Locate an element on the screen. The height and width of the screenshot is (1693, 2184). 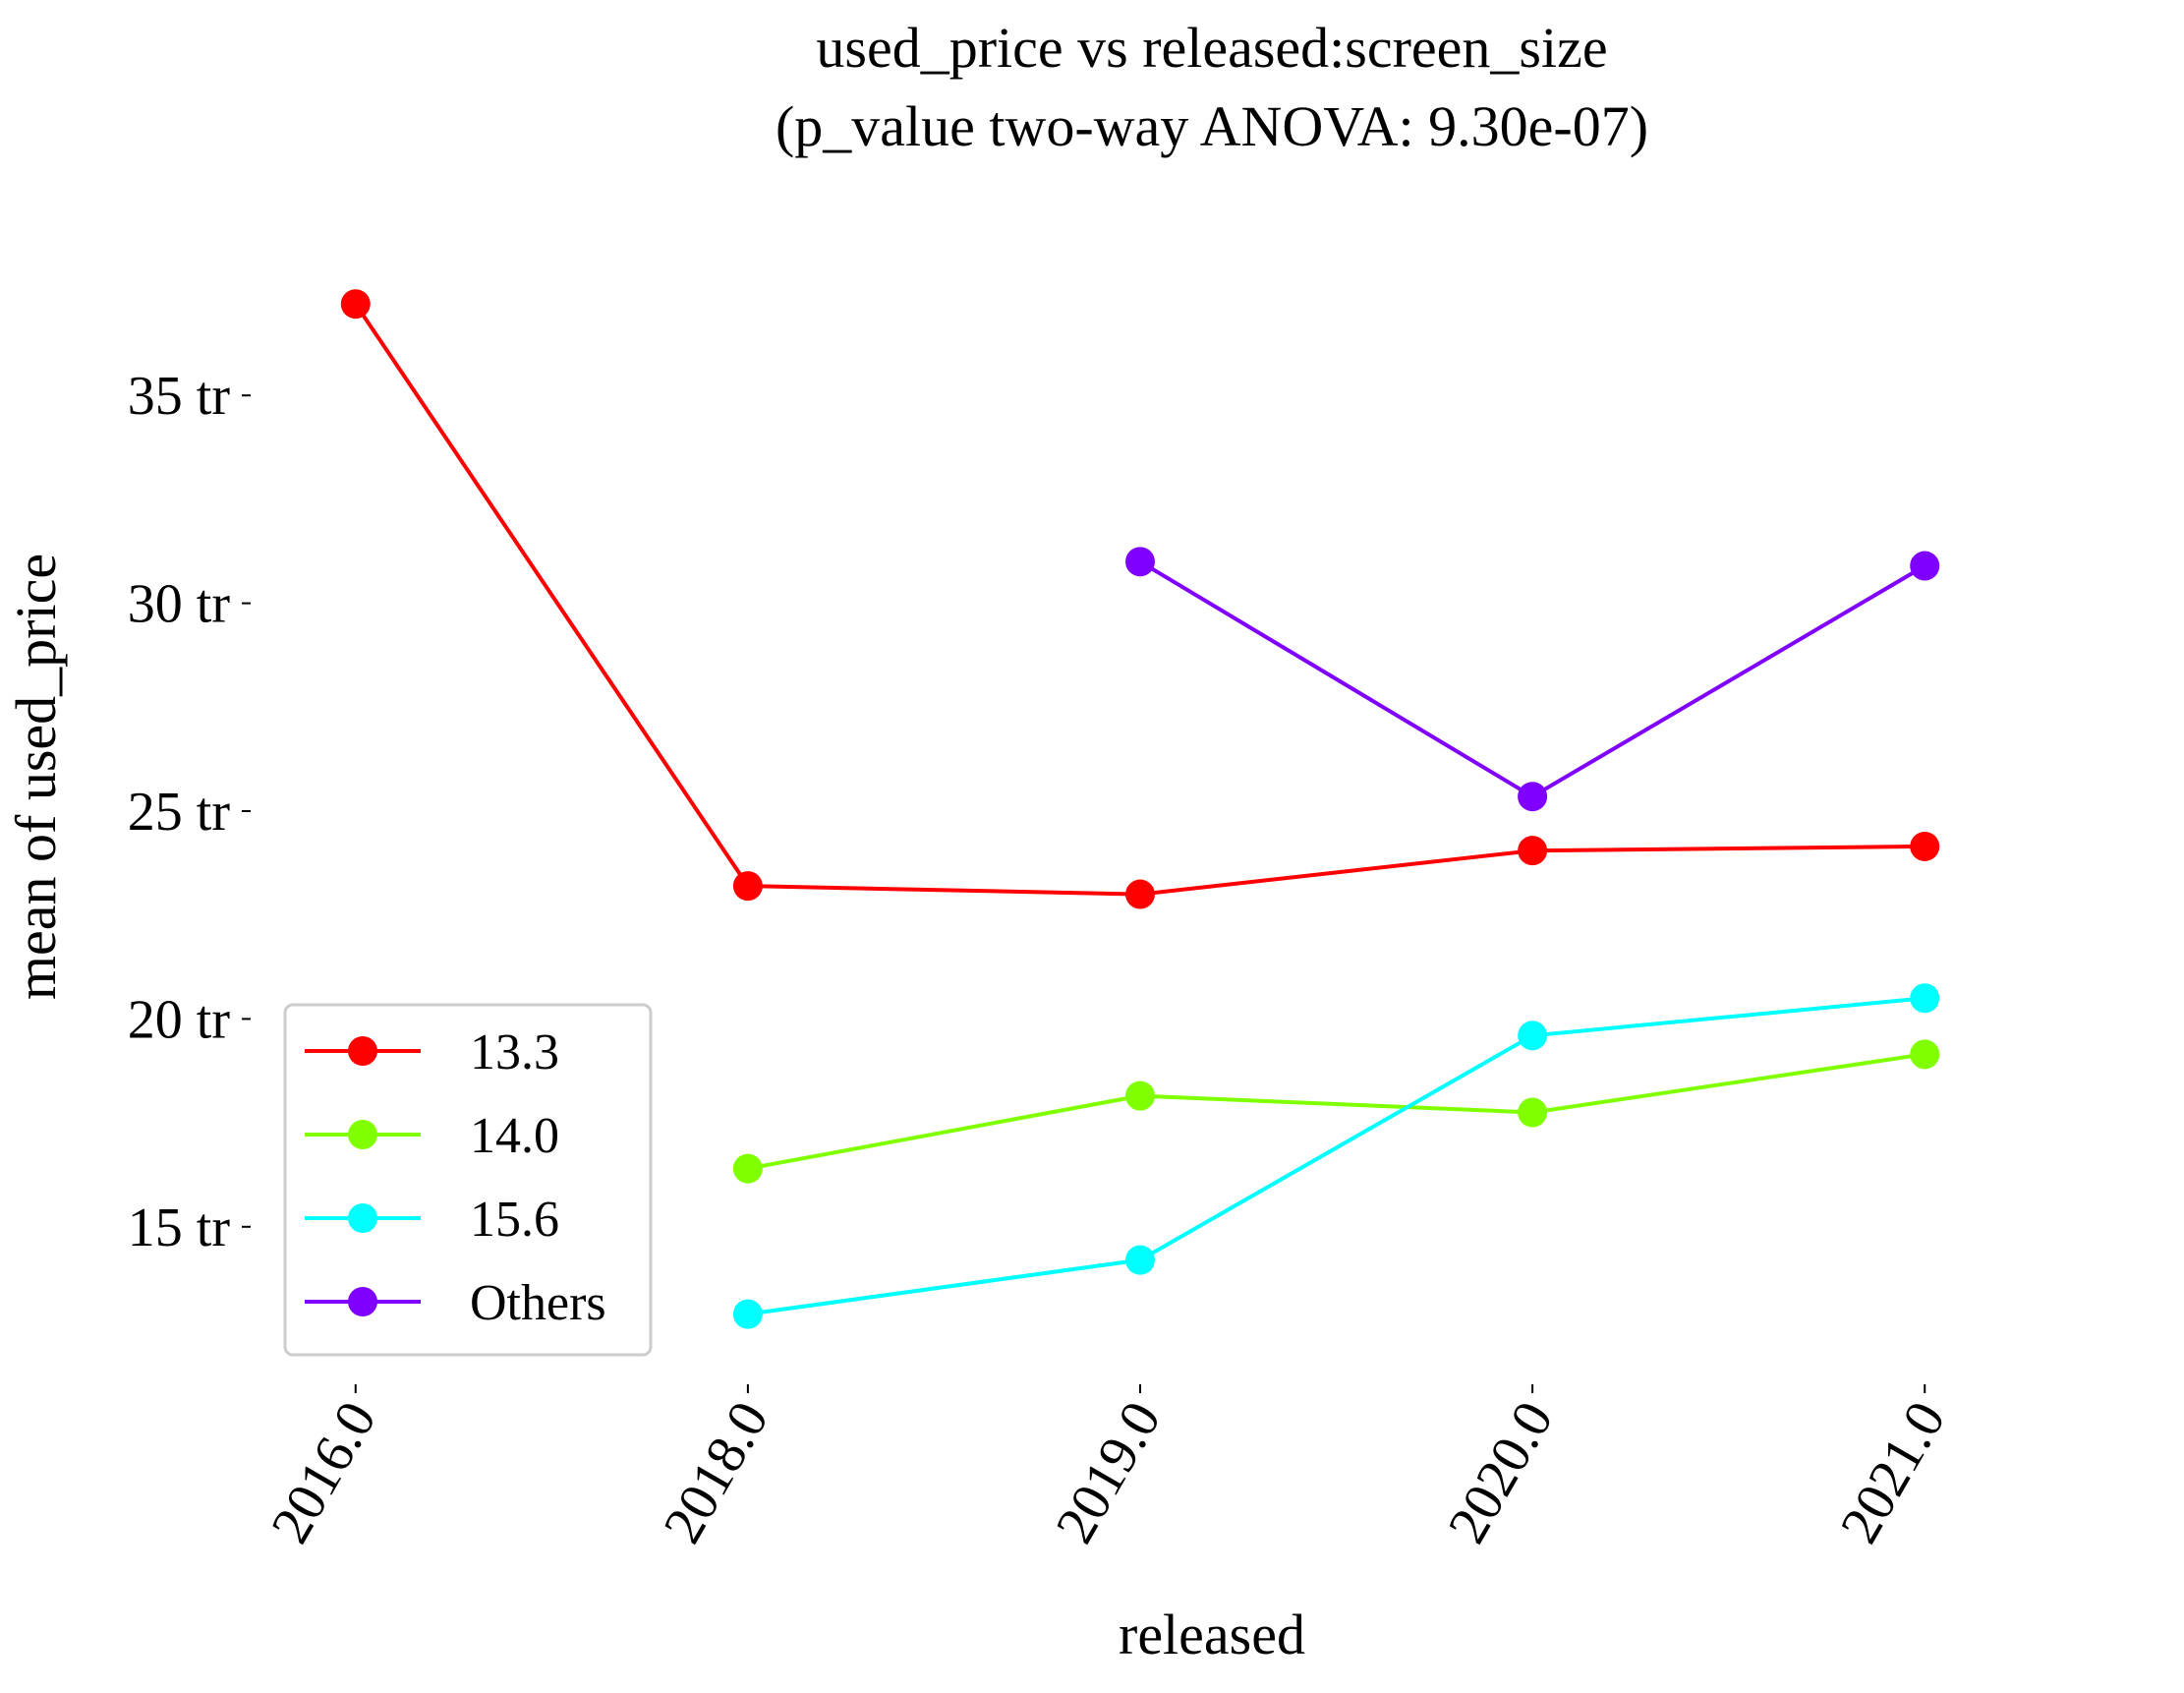
series-line-15.6 is located at coordinates (1336, 1156).